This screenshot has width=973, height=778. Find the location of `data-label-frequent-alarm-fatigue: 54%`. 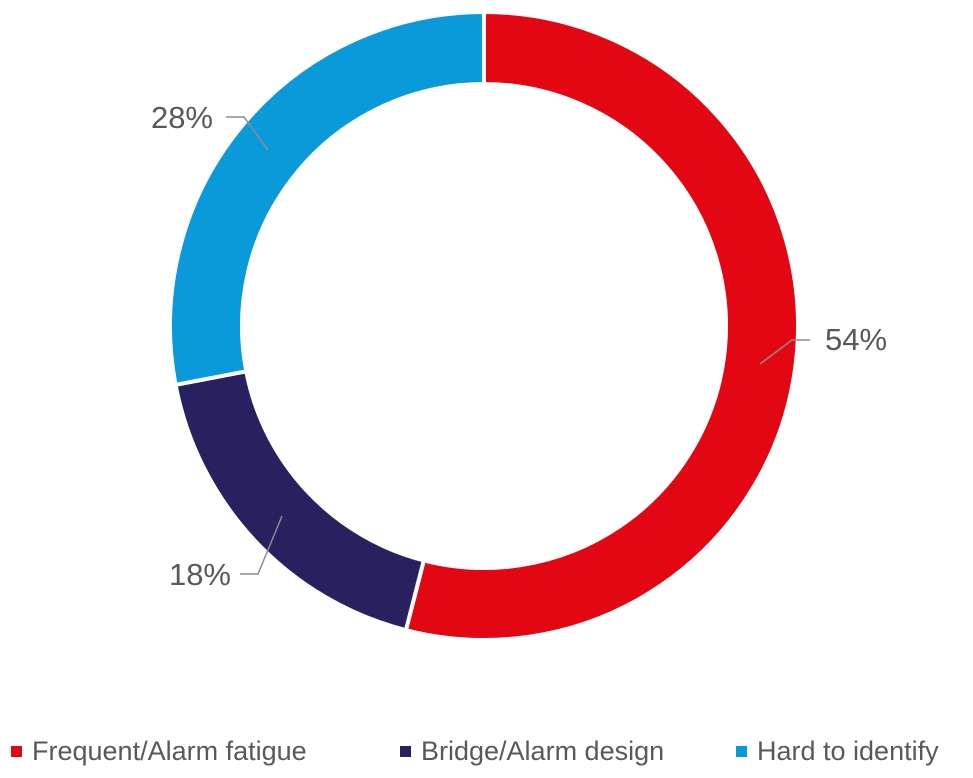

data-label-frequent-alarm-fatigue: 54% is located at coordinates (856, 339).